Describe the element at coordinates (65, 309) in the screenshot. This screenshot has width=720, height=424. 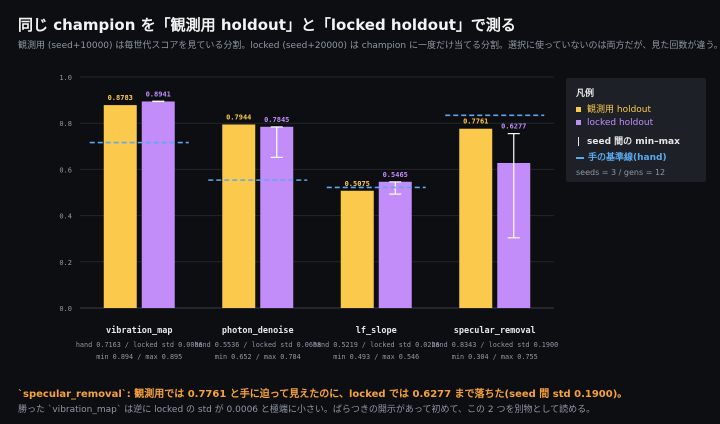
I see `y-tick-label: 0.0` at that location.